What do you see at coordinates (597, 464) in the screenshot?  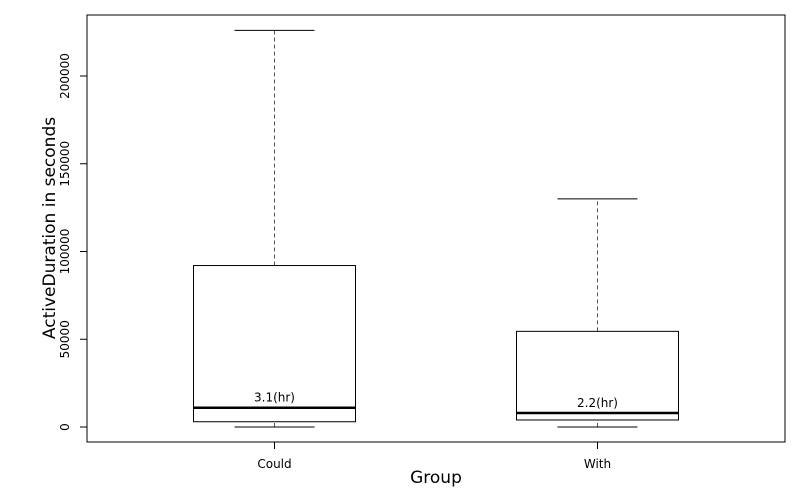 I see `x-tick-label: With` at bounding box center [597, 464].